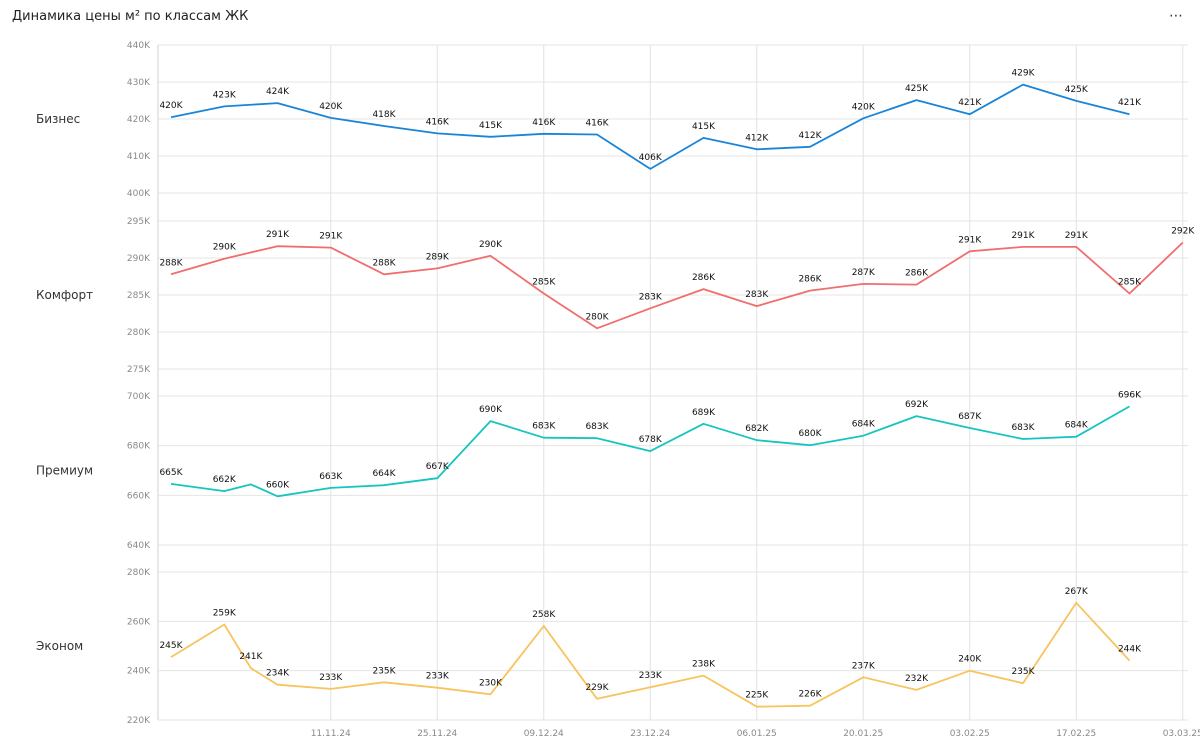  What do you see at coordinates (139, 194) in the screenshot?
I see `y-tick-label: 400K` at bounding box center [139, 194].